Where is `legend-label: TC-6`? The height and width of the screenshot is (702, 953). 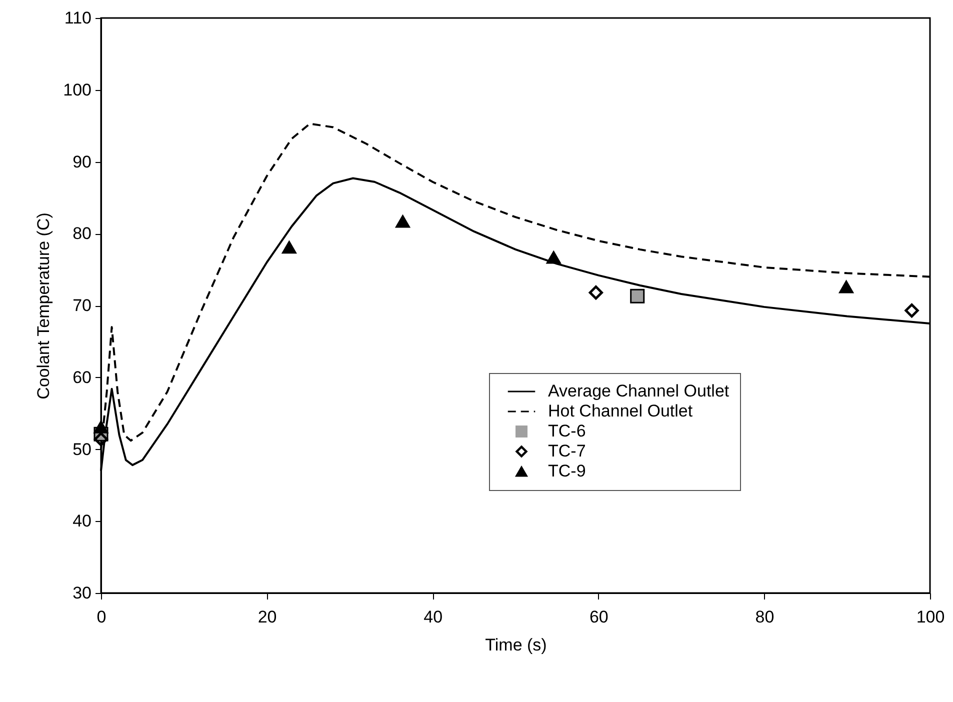
legend-label: TC-6 is located at coordinates (567, 431).